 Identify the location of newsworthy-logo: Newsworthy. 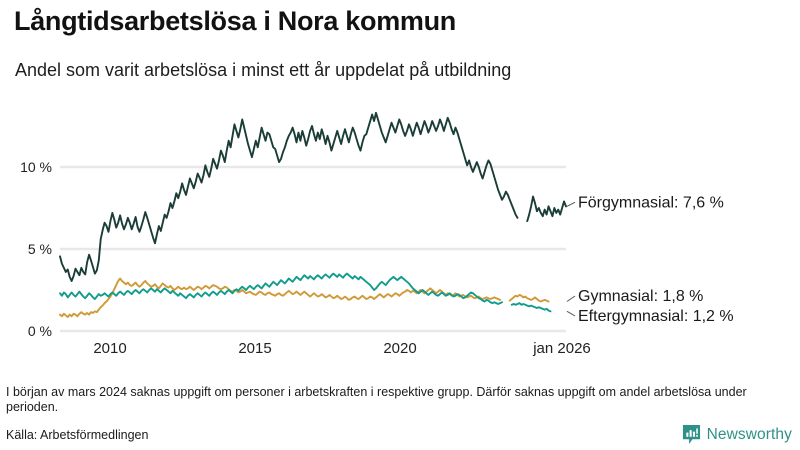
(737, 434).